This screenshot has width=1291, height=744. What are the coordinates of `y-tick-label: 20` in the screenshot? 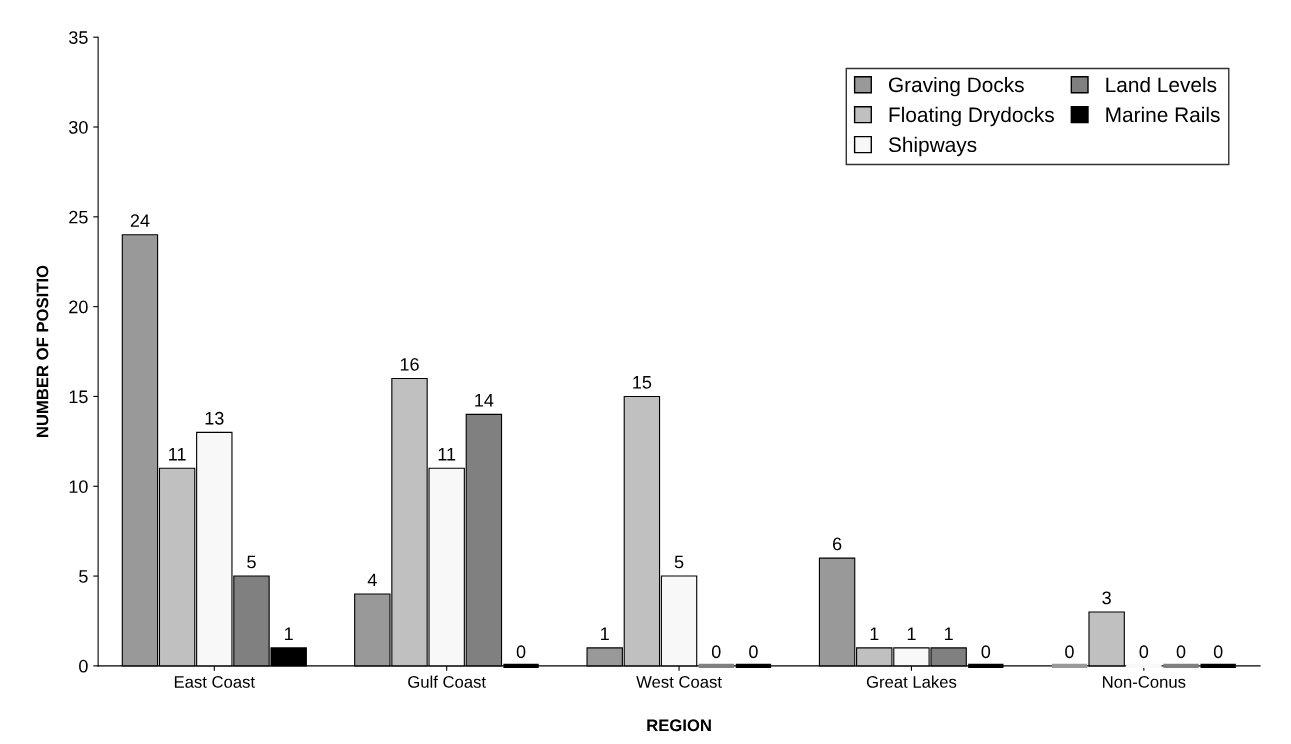 It's located at (78, 307).